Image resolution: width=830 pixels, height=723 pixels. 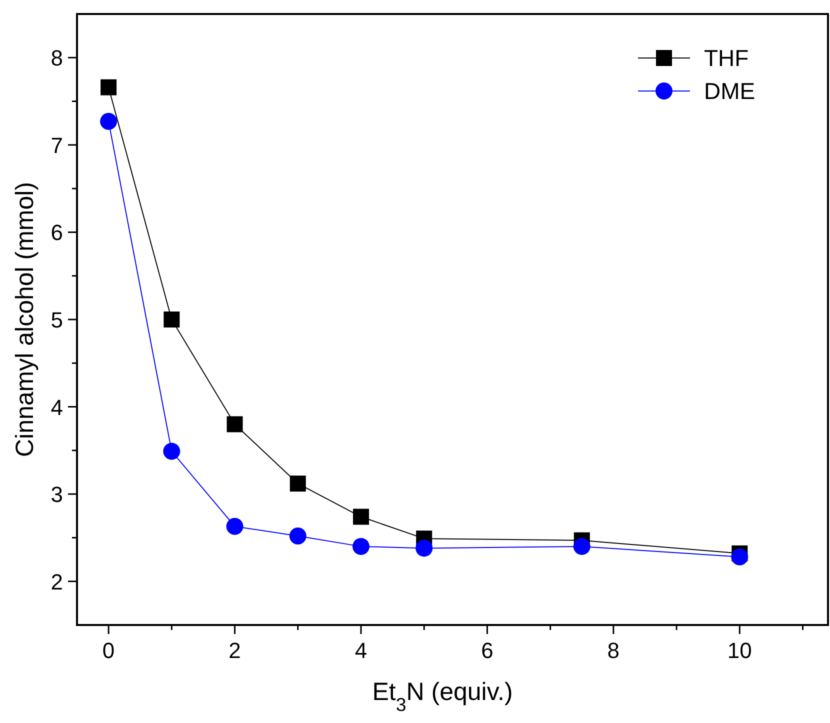 I want to click on x-tick-label: 10, so click(x=739, y=650).